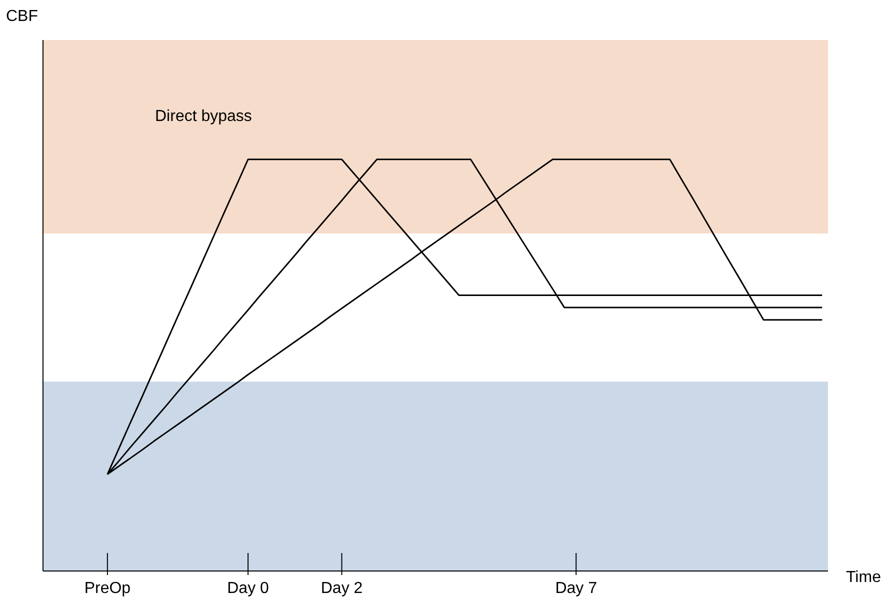 This screenshot has width=892, height=600. I want to click on x-tick-label: Day 7, so click(576, 588).